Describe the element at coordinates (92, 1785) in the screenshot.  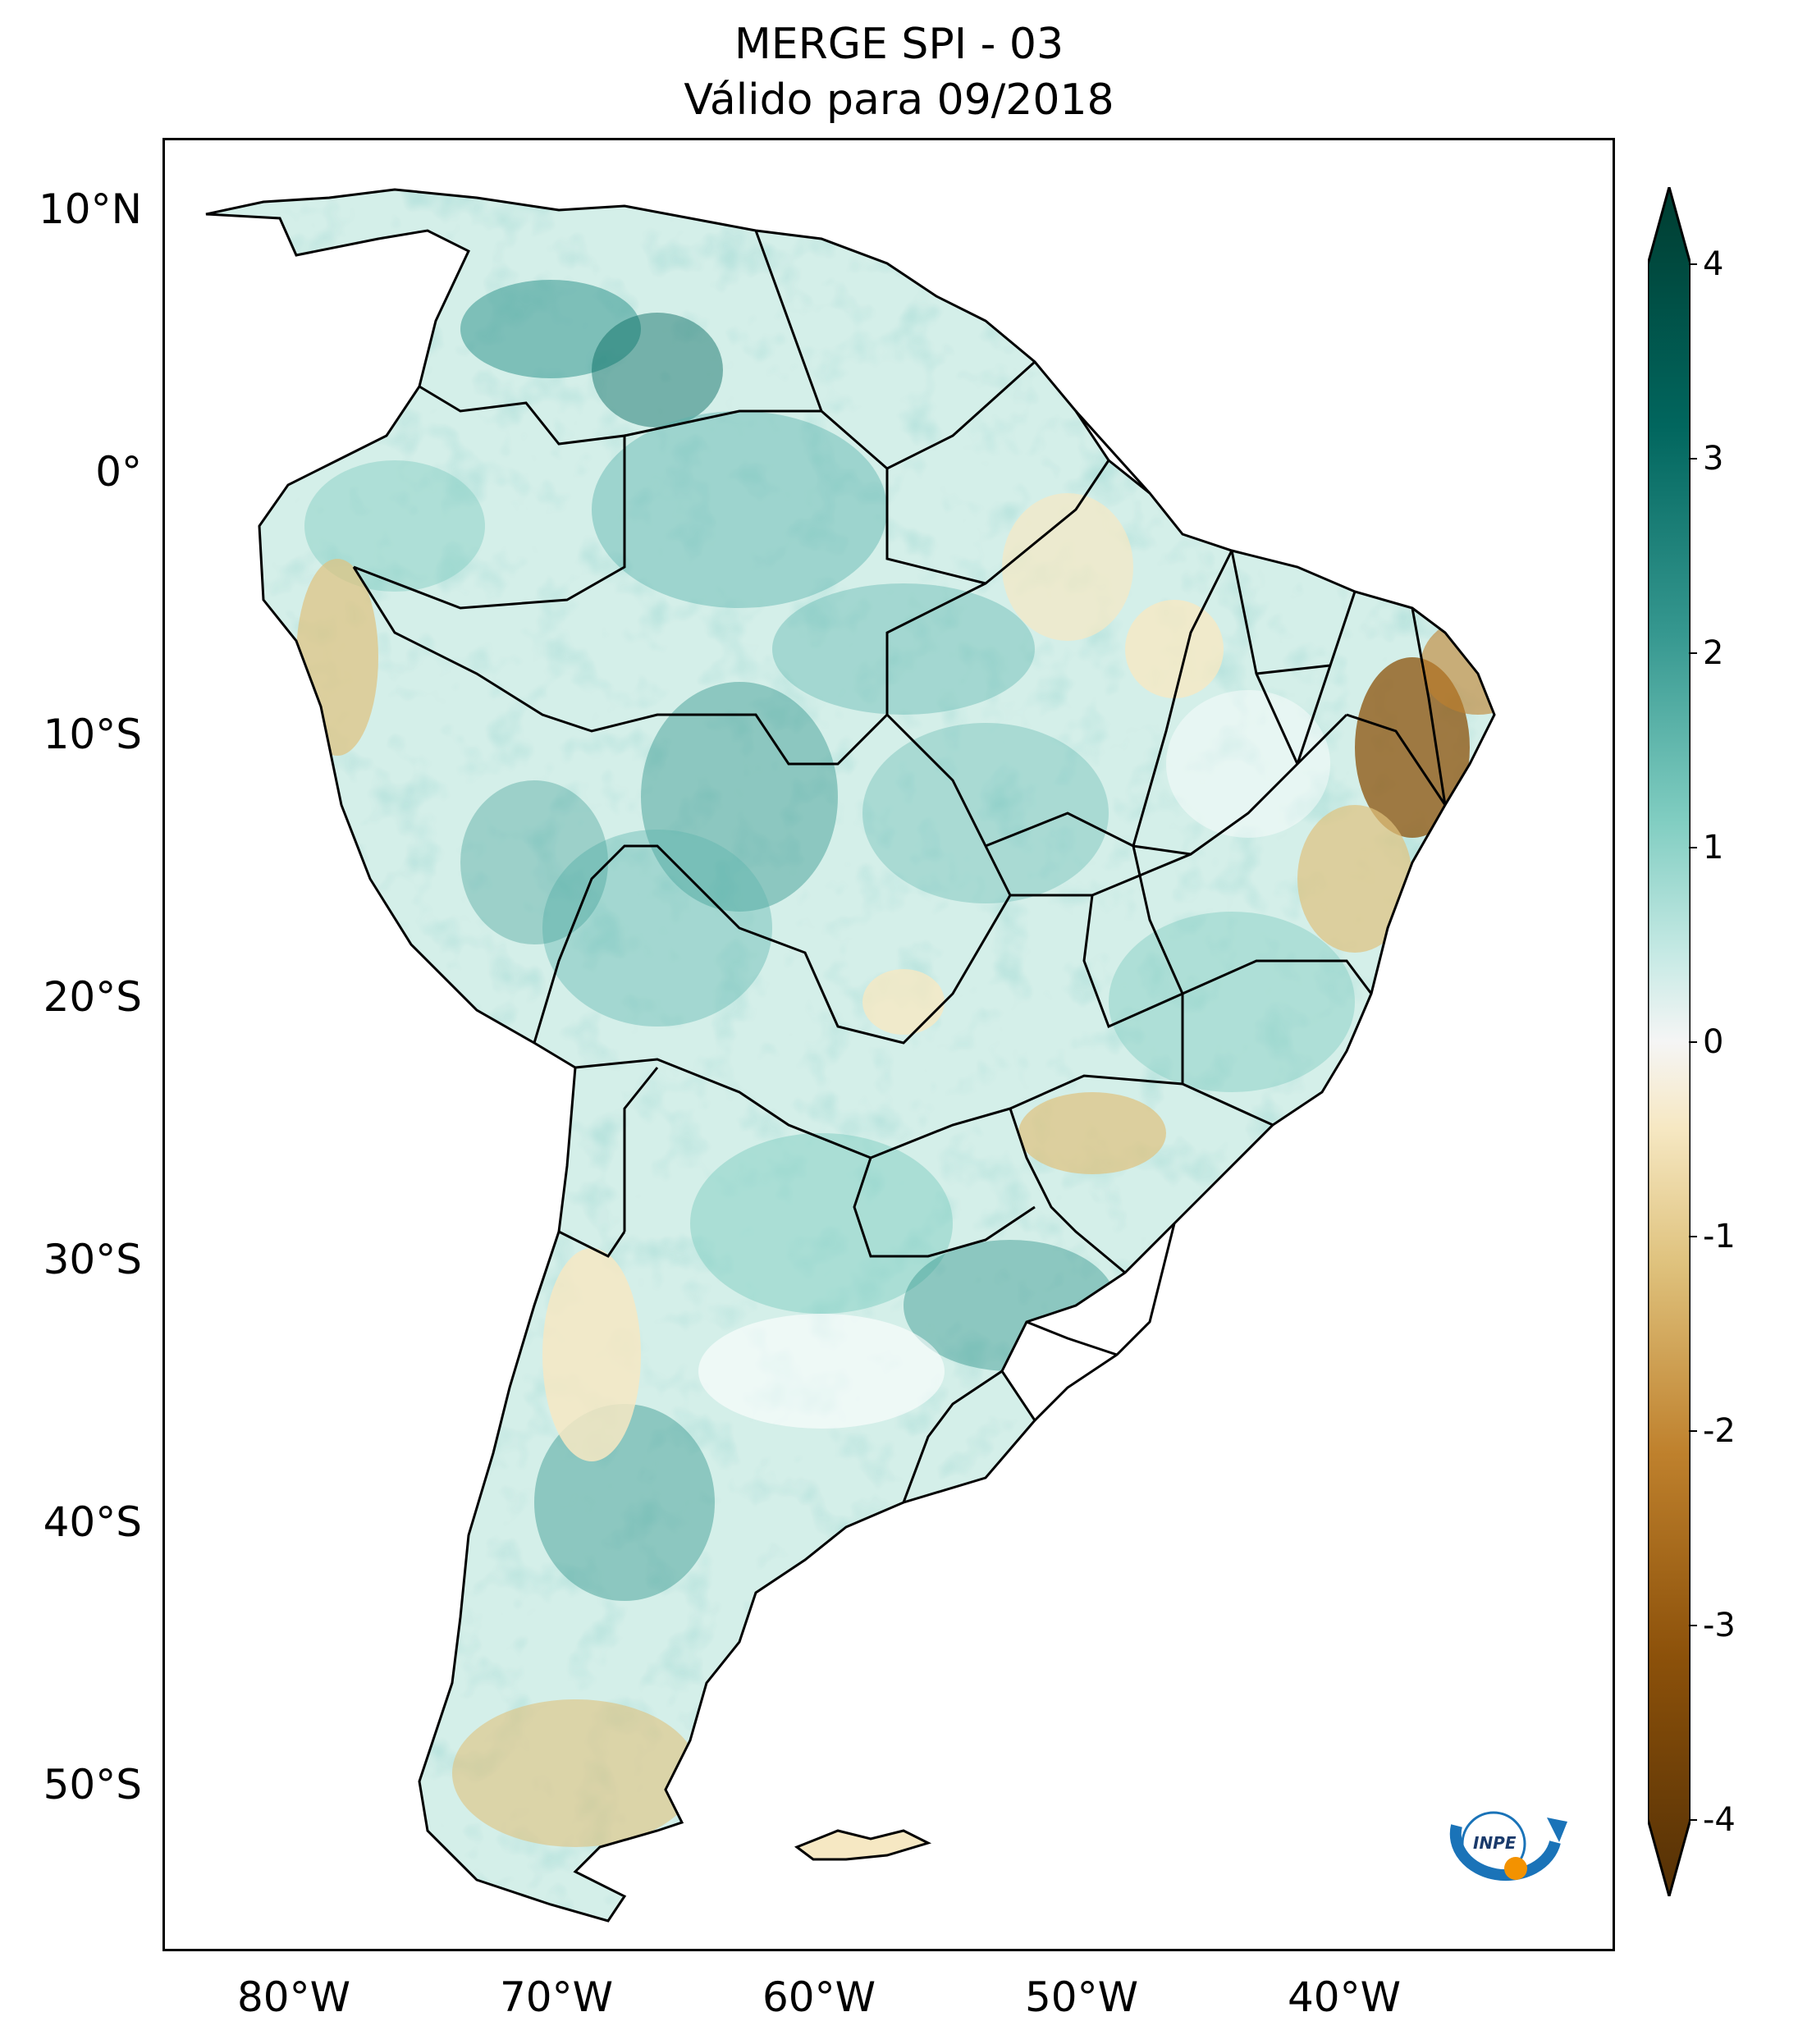
I see `lat-label-50s: 50°S` at that location.